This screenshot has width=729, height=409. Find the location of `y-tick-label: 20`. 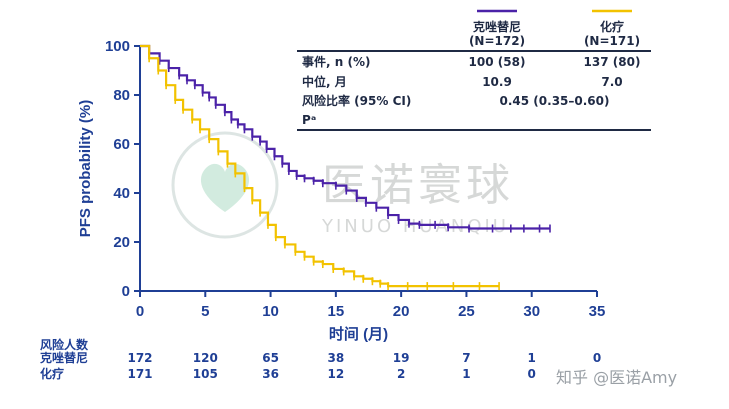

y-tick-label: 20 is located at coordinates (121, 242).